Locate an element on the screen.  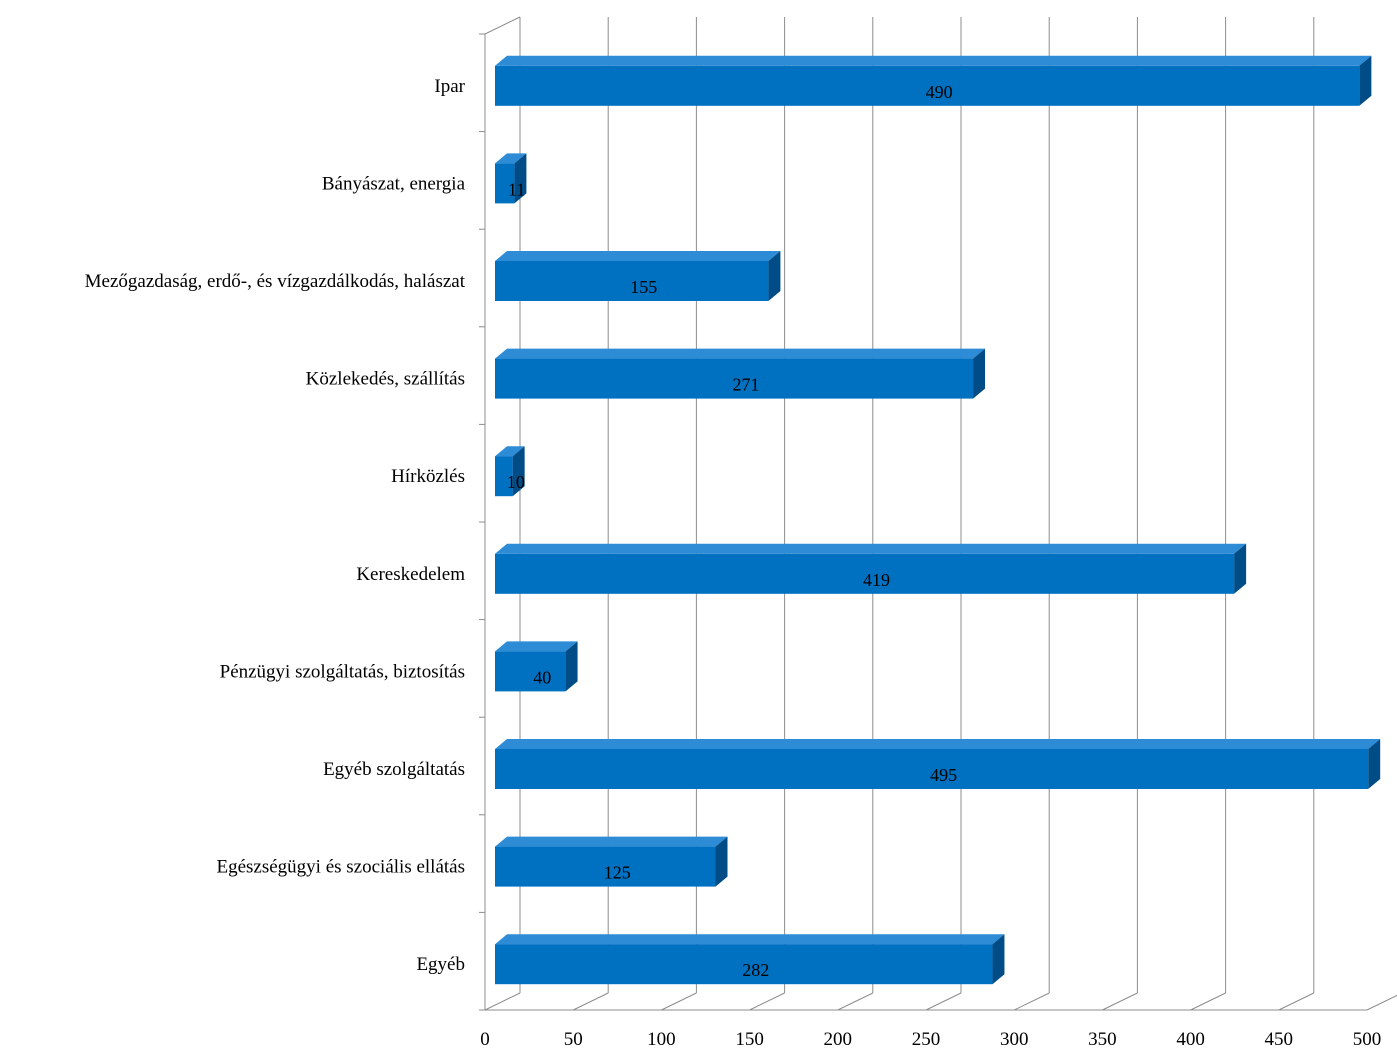
x-tick-label: 200 is located at coordinates (838, 1039).